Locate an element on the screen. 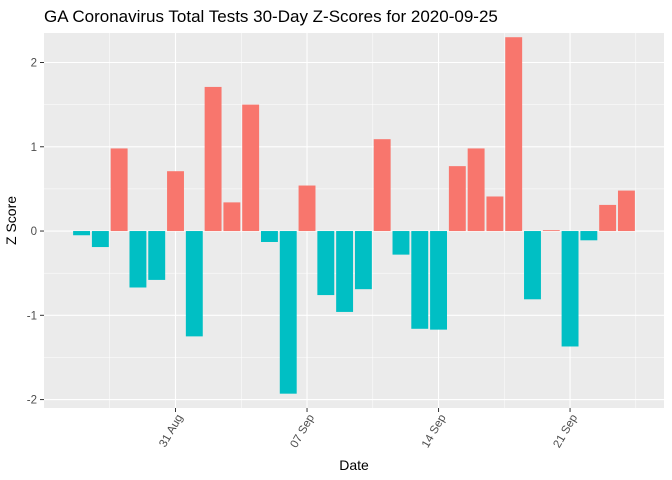  x-tick-label: 21 Sep is located at coordinates (566, 432).